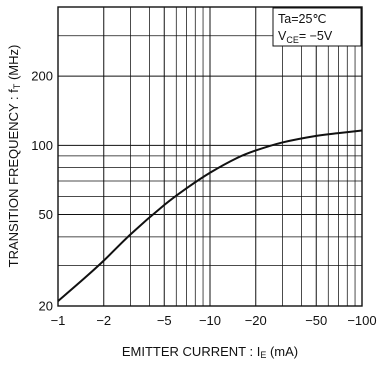 This screenshot has width=377, height=365. I want to click on conditions-box: Ta=25℃ VCE= −5V, so click(317, 27).